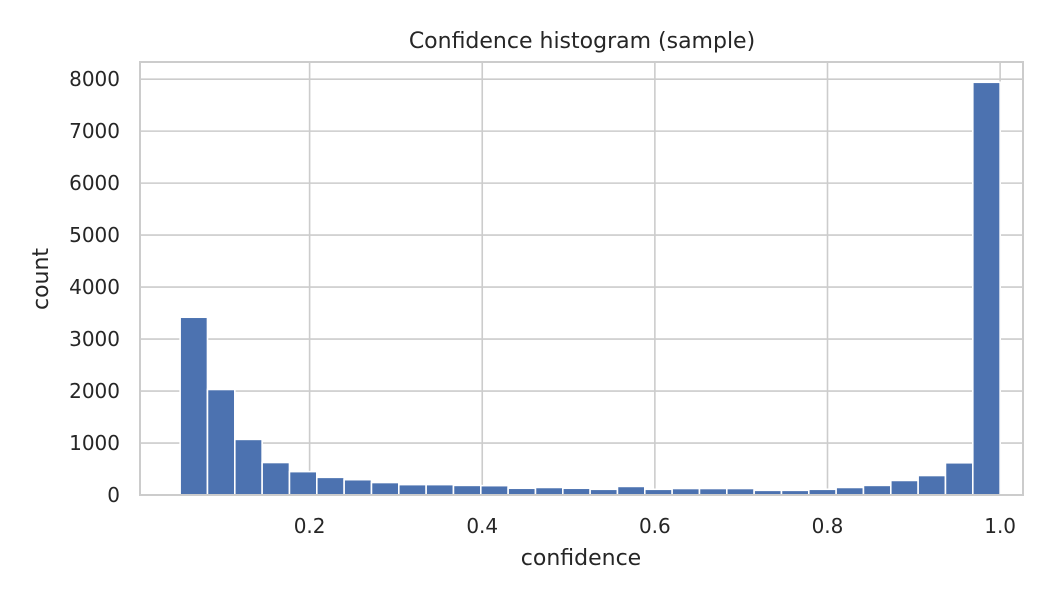 The height and width of the screenshot is (600, 1050). What do you see at coordinates (94, 391) in the screenshot?
I see `y-tick-label: 2000` at bounding box center [94, 391].